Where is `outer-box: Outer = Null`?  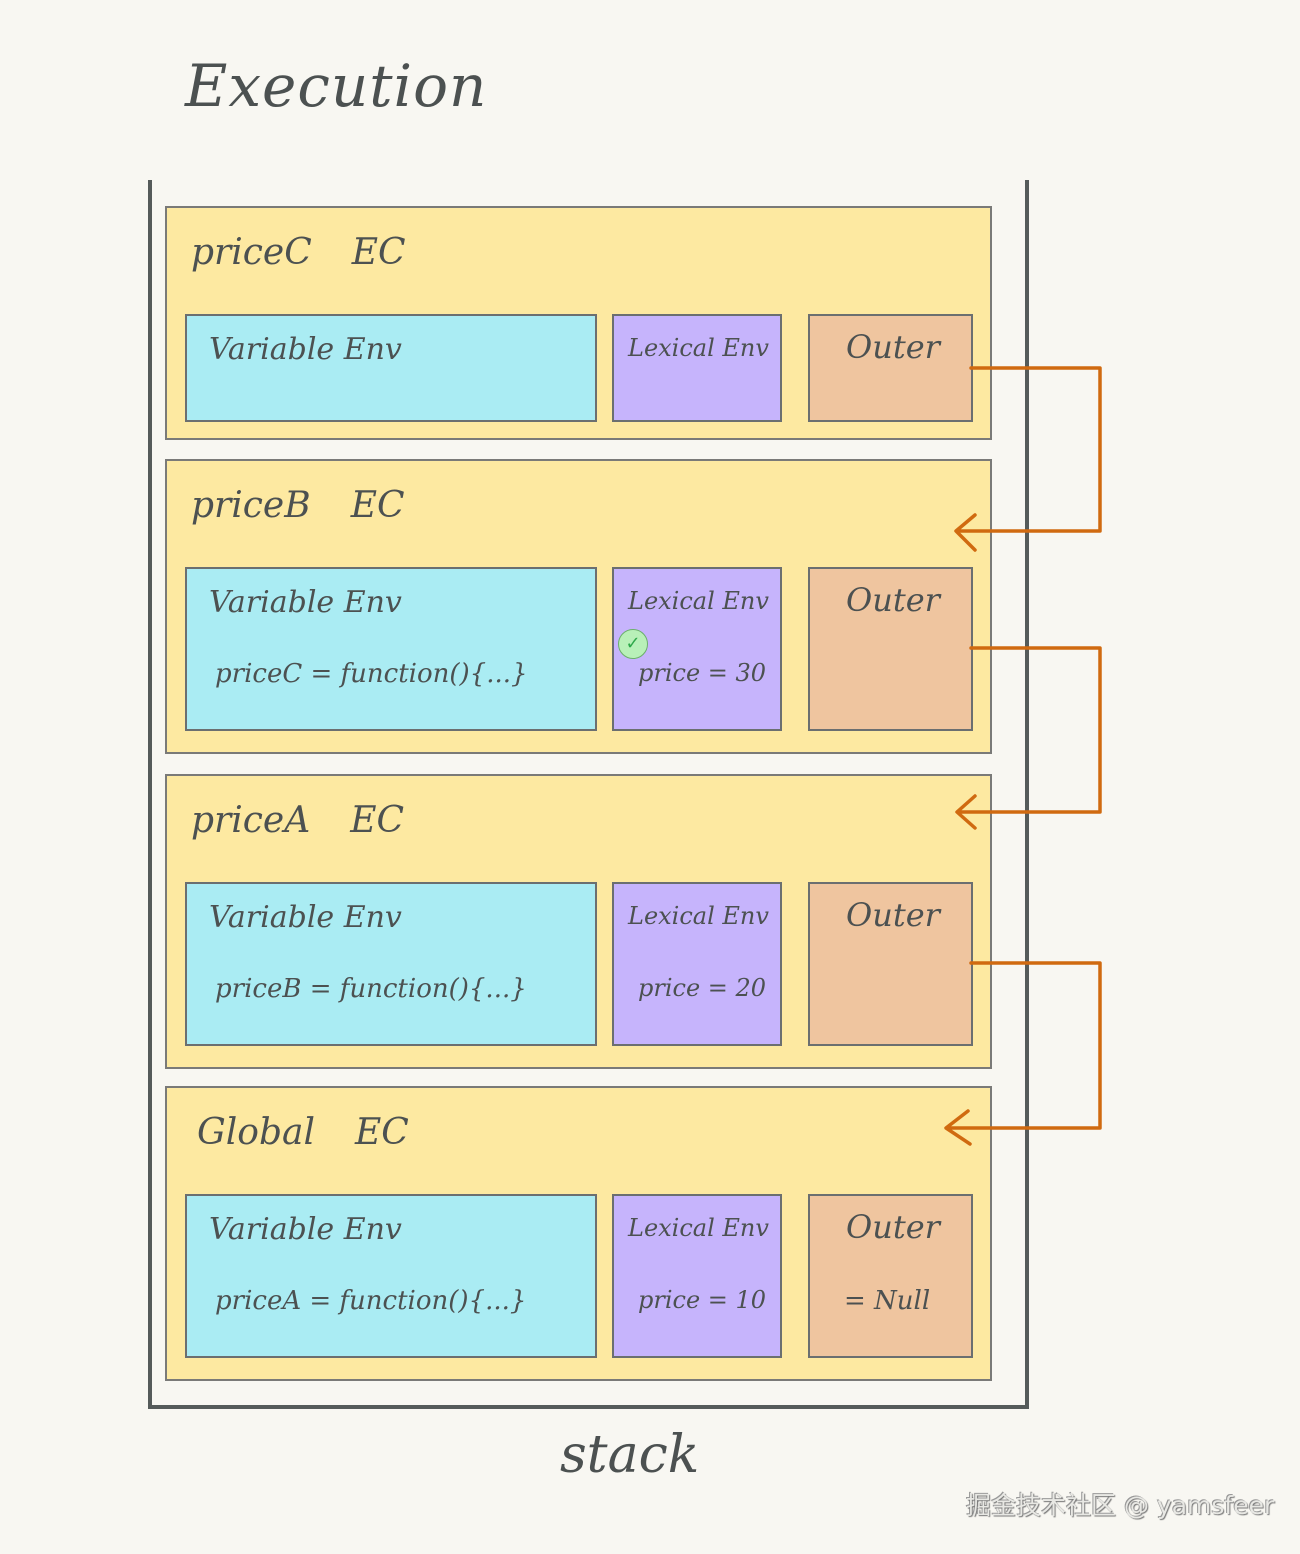
outer-box: Outer = Null is located at coordinates (890, 1276).